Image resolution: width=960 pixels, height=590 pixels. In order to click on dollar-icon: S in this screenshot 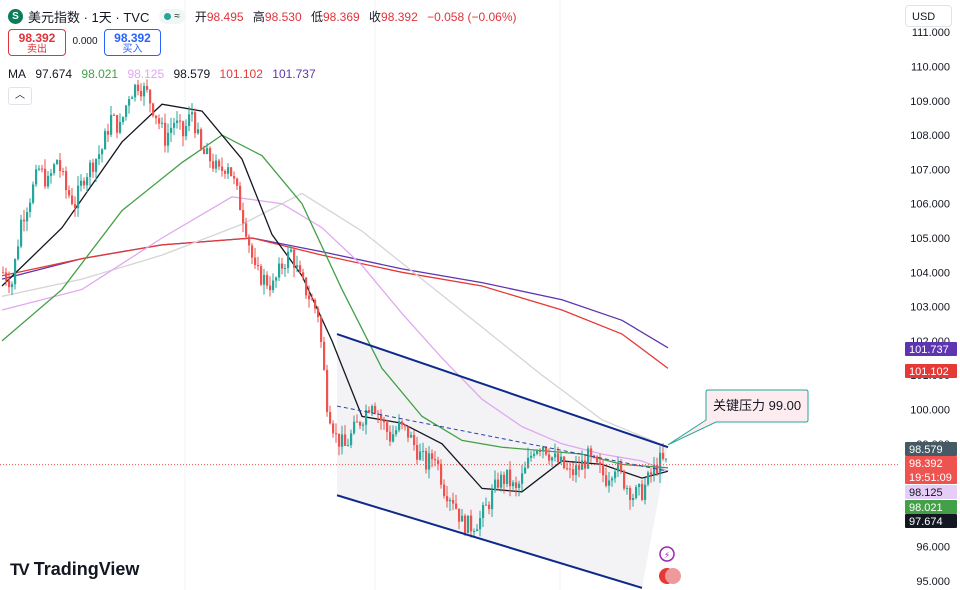, I will do `click(15, 16)`.